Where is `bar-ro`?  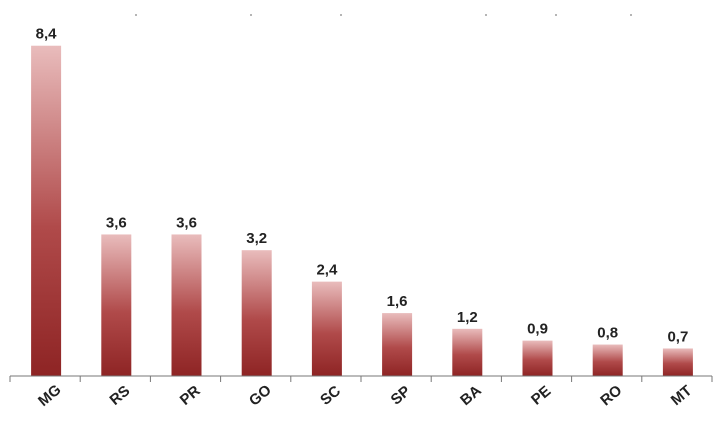 bar-ro is located at coordinates (607, 360).